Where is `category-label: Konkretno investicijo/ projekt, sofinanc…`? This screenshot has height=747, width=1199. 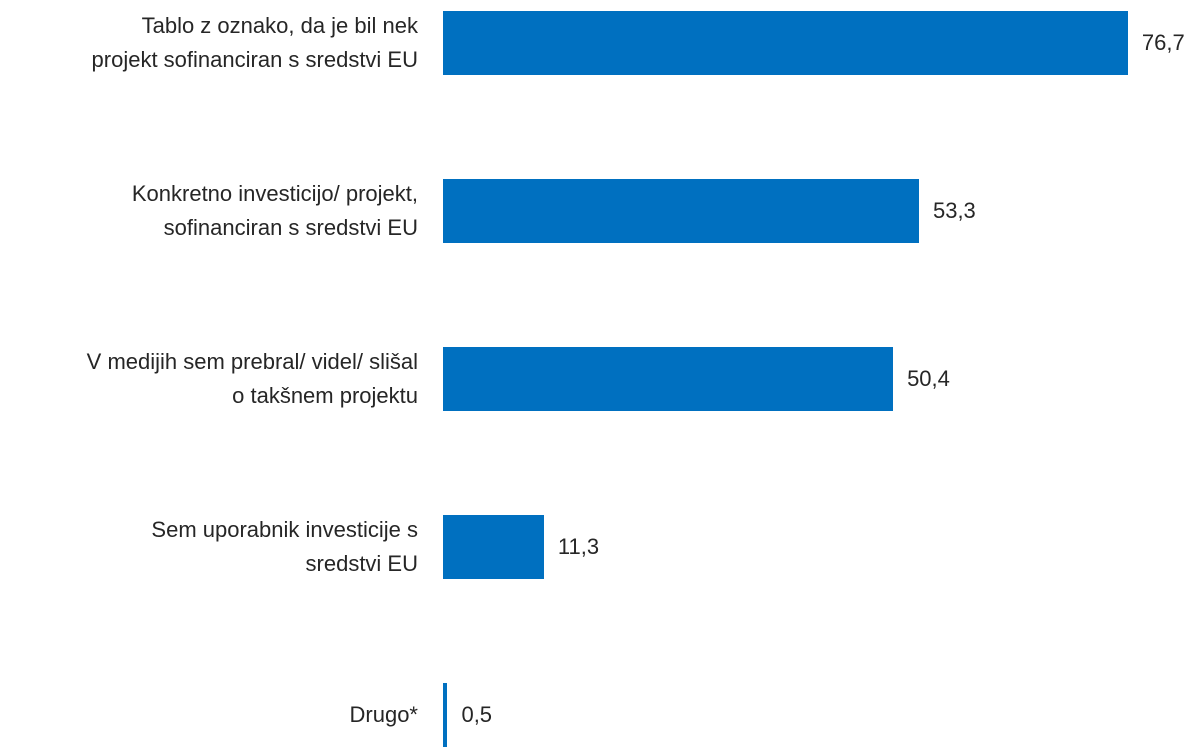
category-label: Konkretno investicijo/ projekt, sofinanc… is located at coordinates (274, 210).